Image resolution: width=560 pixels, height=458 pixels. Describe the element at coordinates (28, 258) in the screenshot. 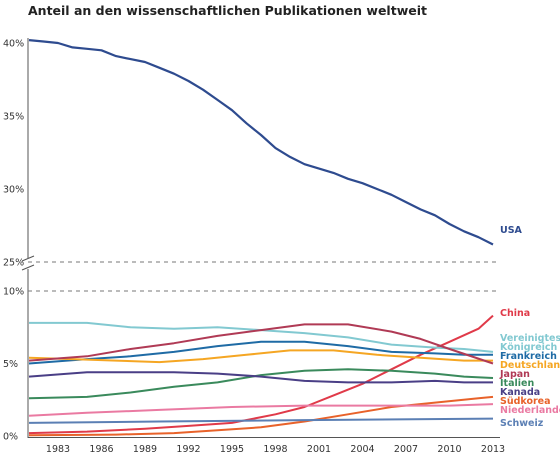

I see `axis-break-mark-upper` at that location.